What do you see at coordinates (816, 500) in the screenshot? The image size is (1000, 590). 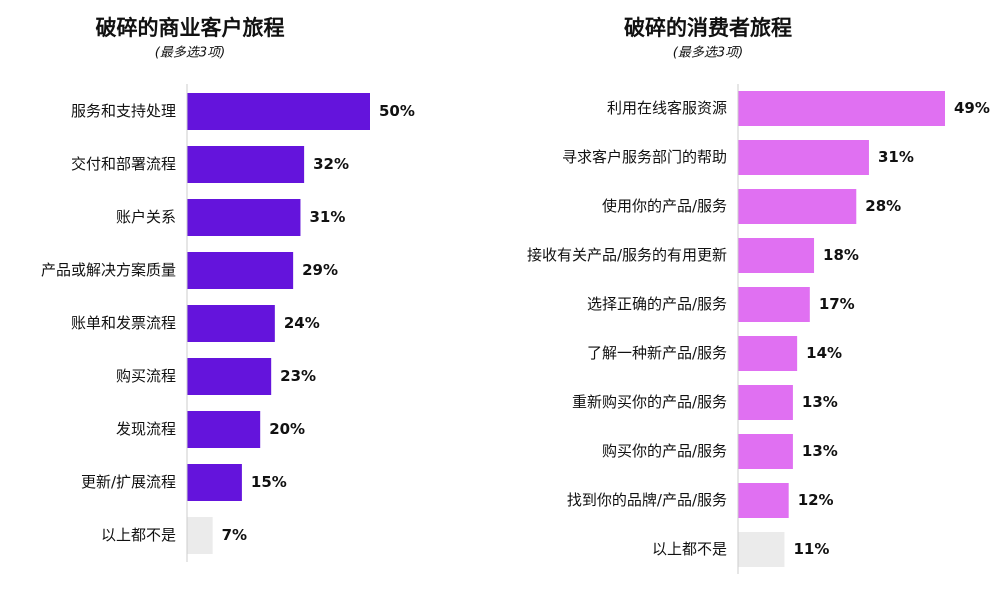 I see `value-label: 12%` at bounding box center [816, 500].